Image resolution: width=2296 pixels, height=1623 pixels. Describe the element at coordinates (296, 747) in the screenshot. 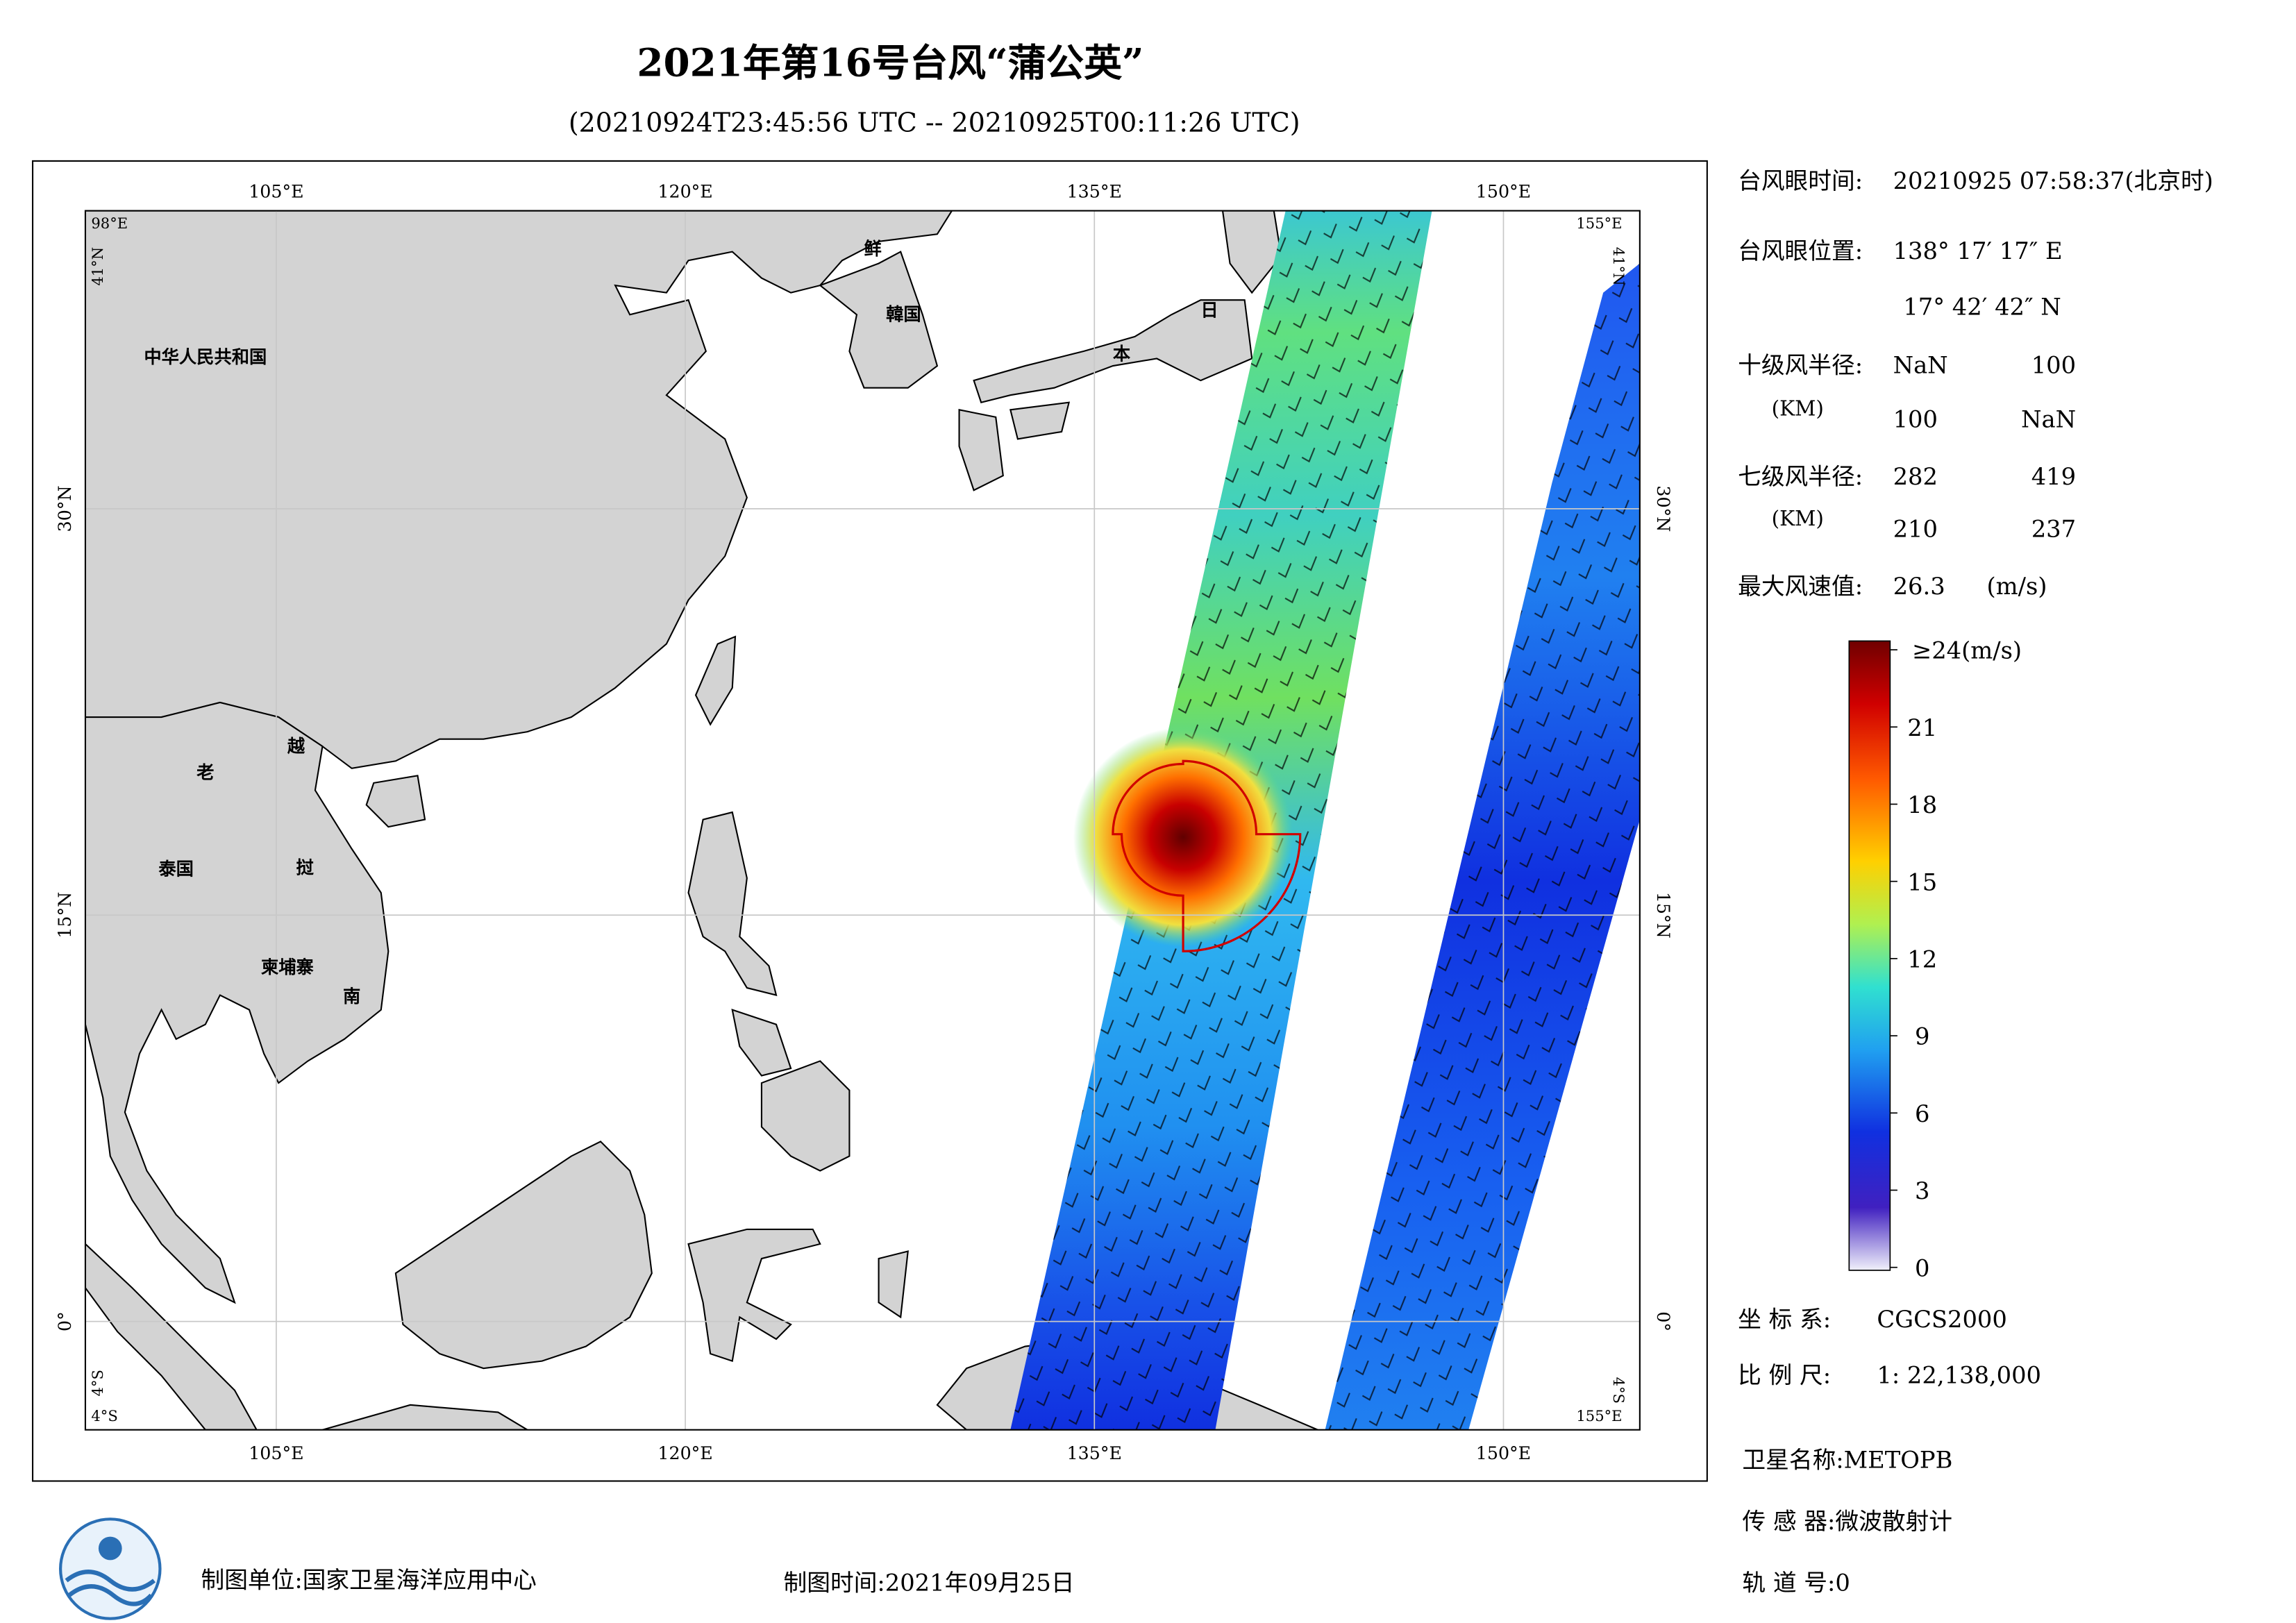

I see `place-label: 越` at that location.